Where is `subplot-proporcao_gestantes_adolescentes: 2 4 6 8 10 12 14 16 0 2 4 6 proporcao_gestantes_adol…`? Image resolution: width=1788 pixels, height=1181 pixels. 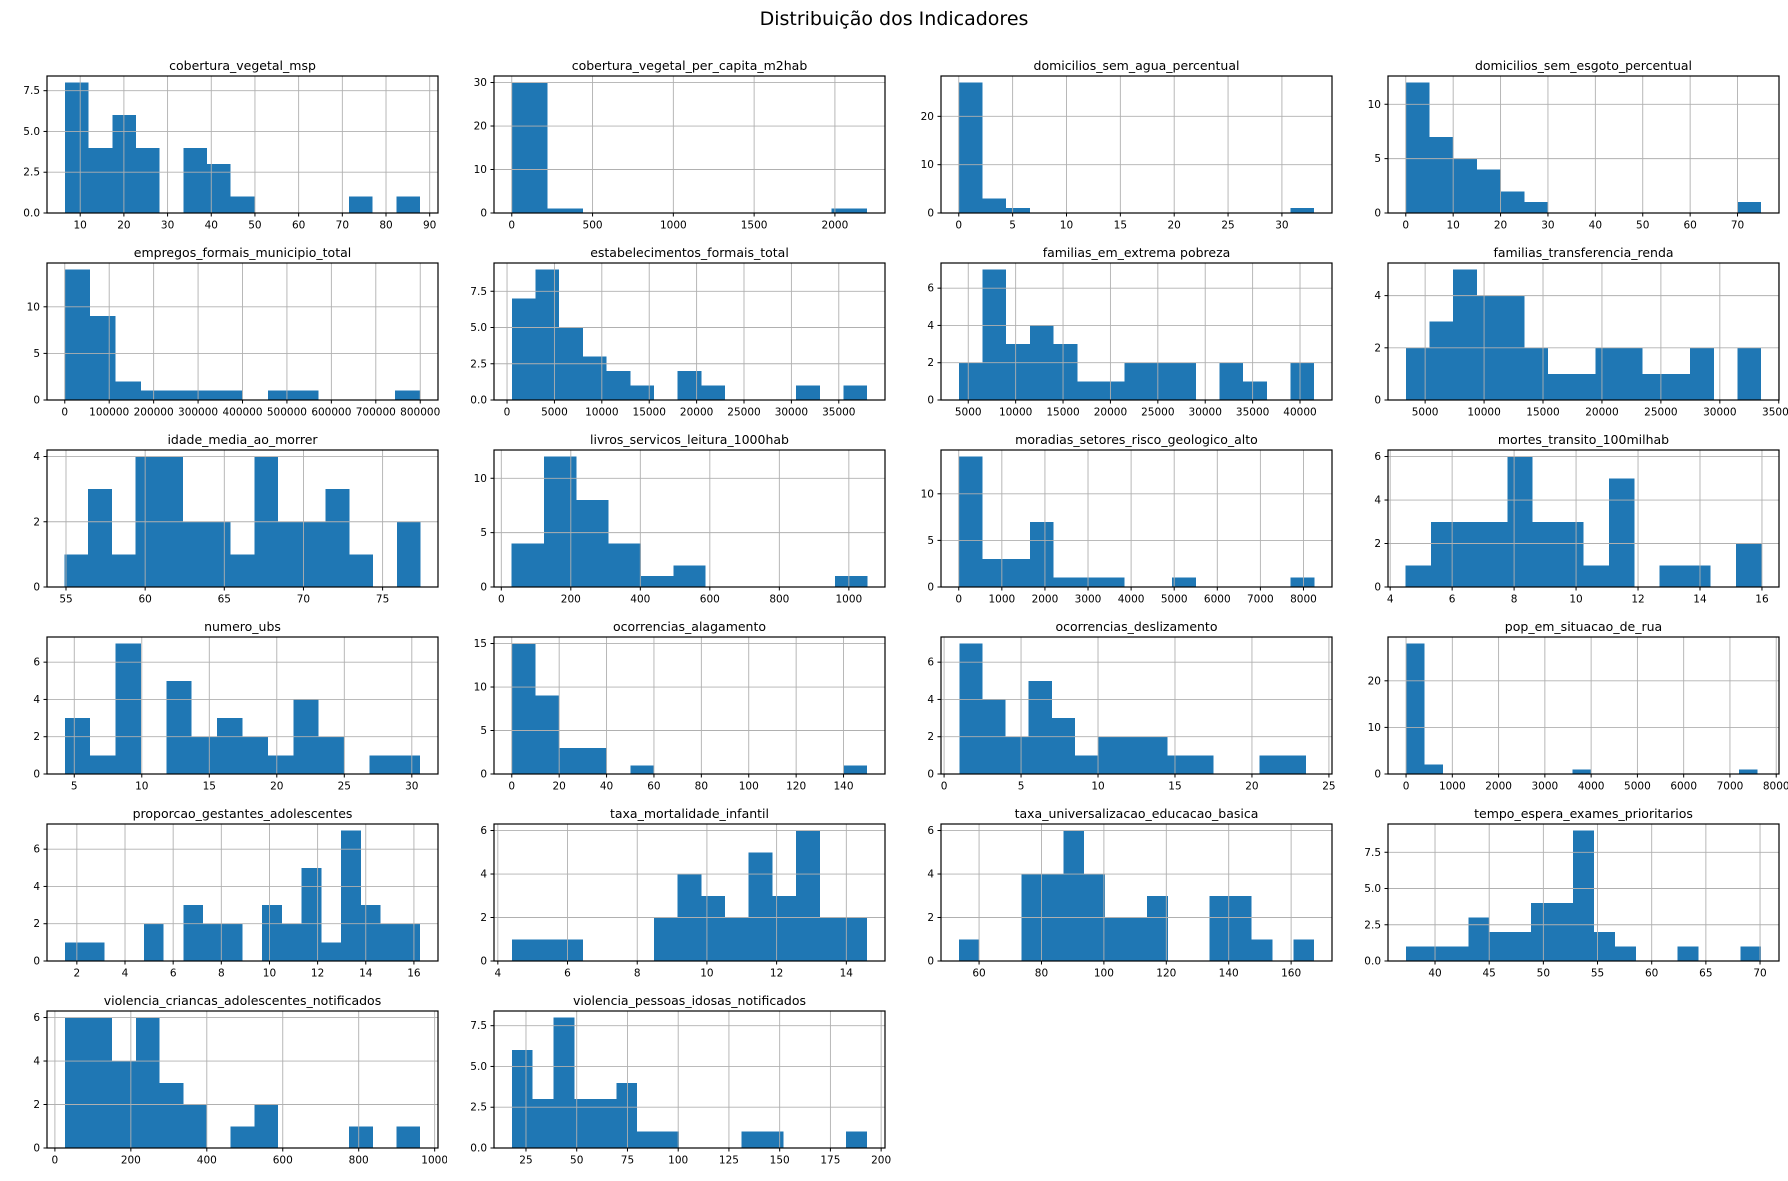
subplot-proporcao_gestantes_adolescentes: 2 4 6 8 10 12 14 16 0 2 4 6 proporcao_gestantes_adol… is located at coordinates (236, 893).